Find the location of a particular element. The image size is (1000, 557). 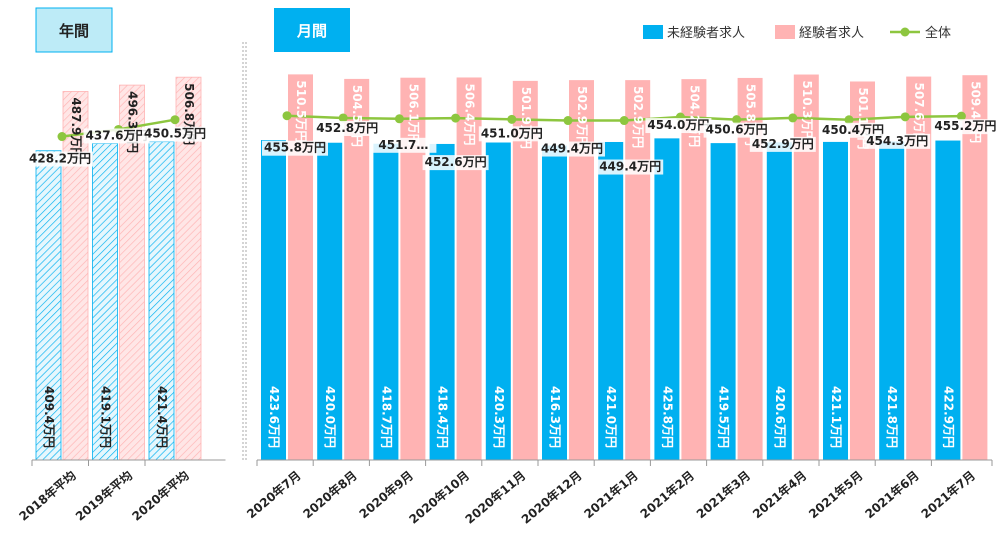

bar-label-inexperienced: 420.6万円 is located at coordinates (780, 417).